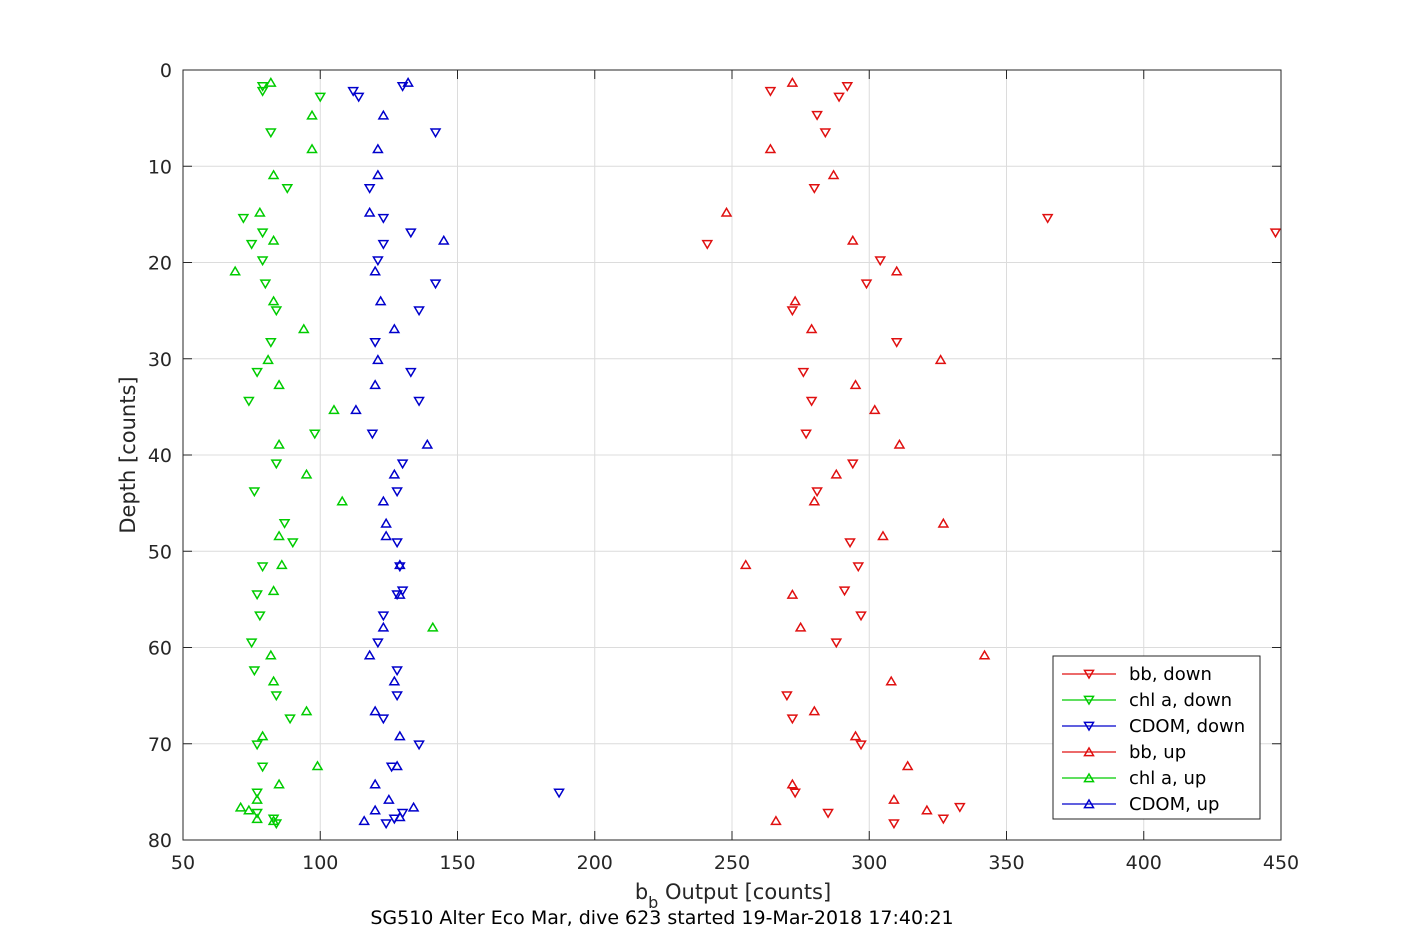  Describe the element at coordinates (160, 264) in the screenshot. I see `y-tick-label: 20` at that location.